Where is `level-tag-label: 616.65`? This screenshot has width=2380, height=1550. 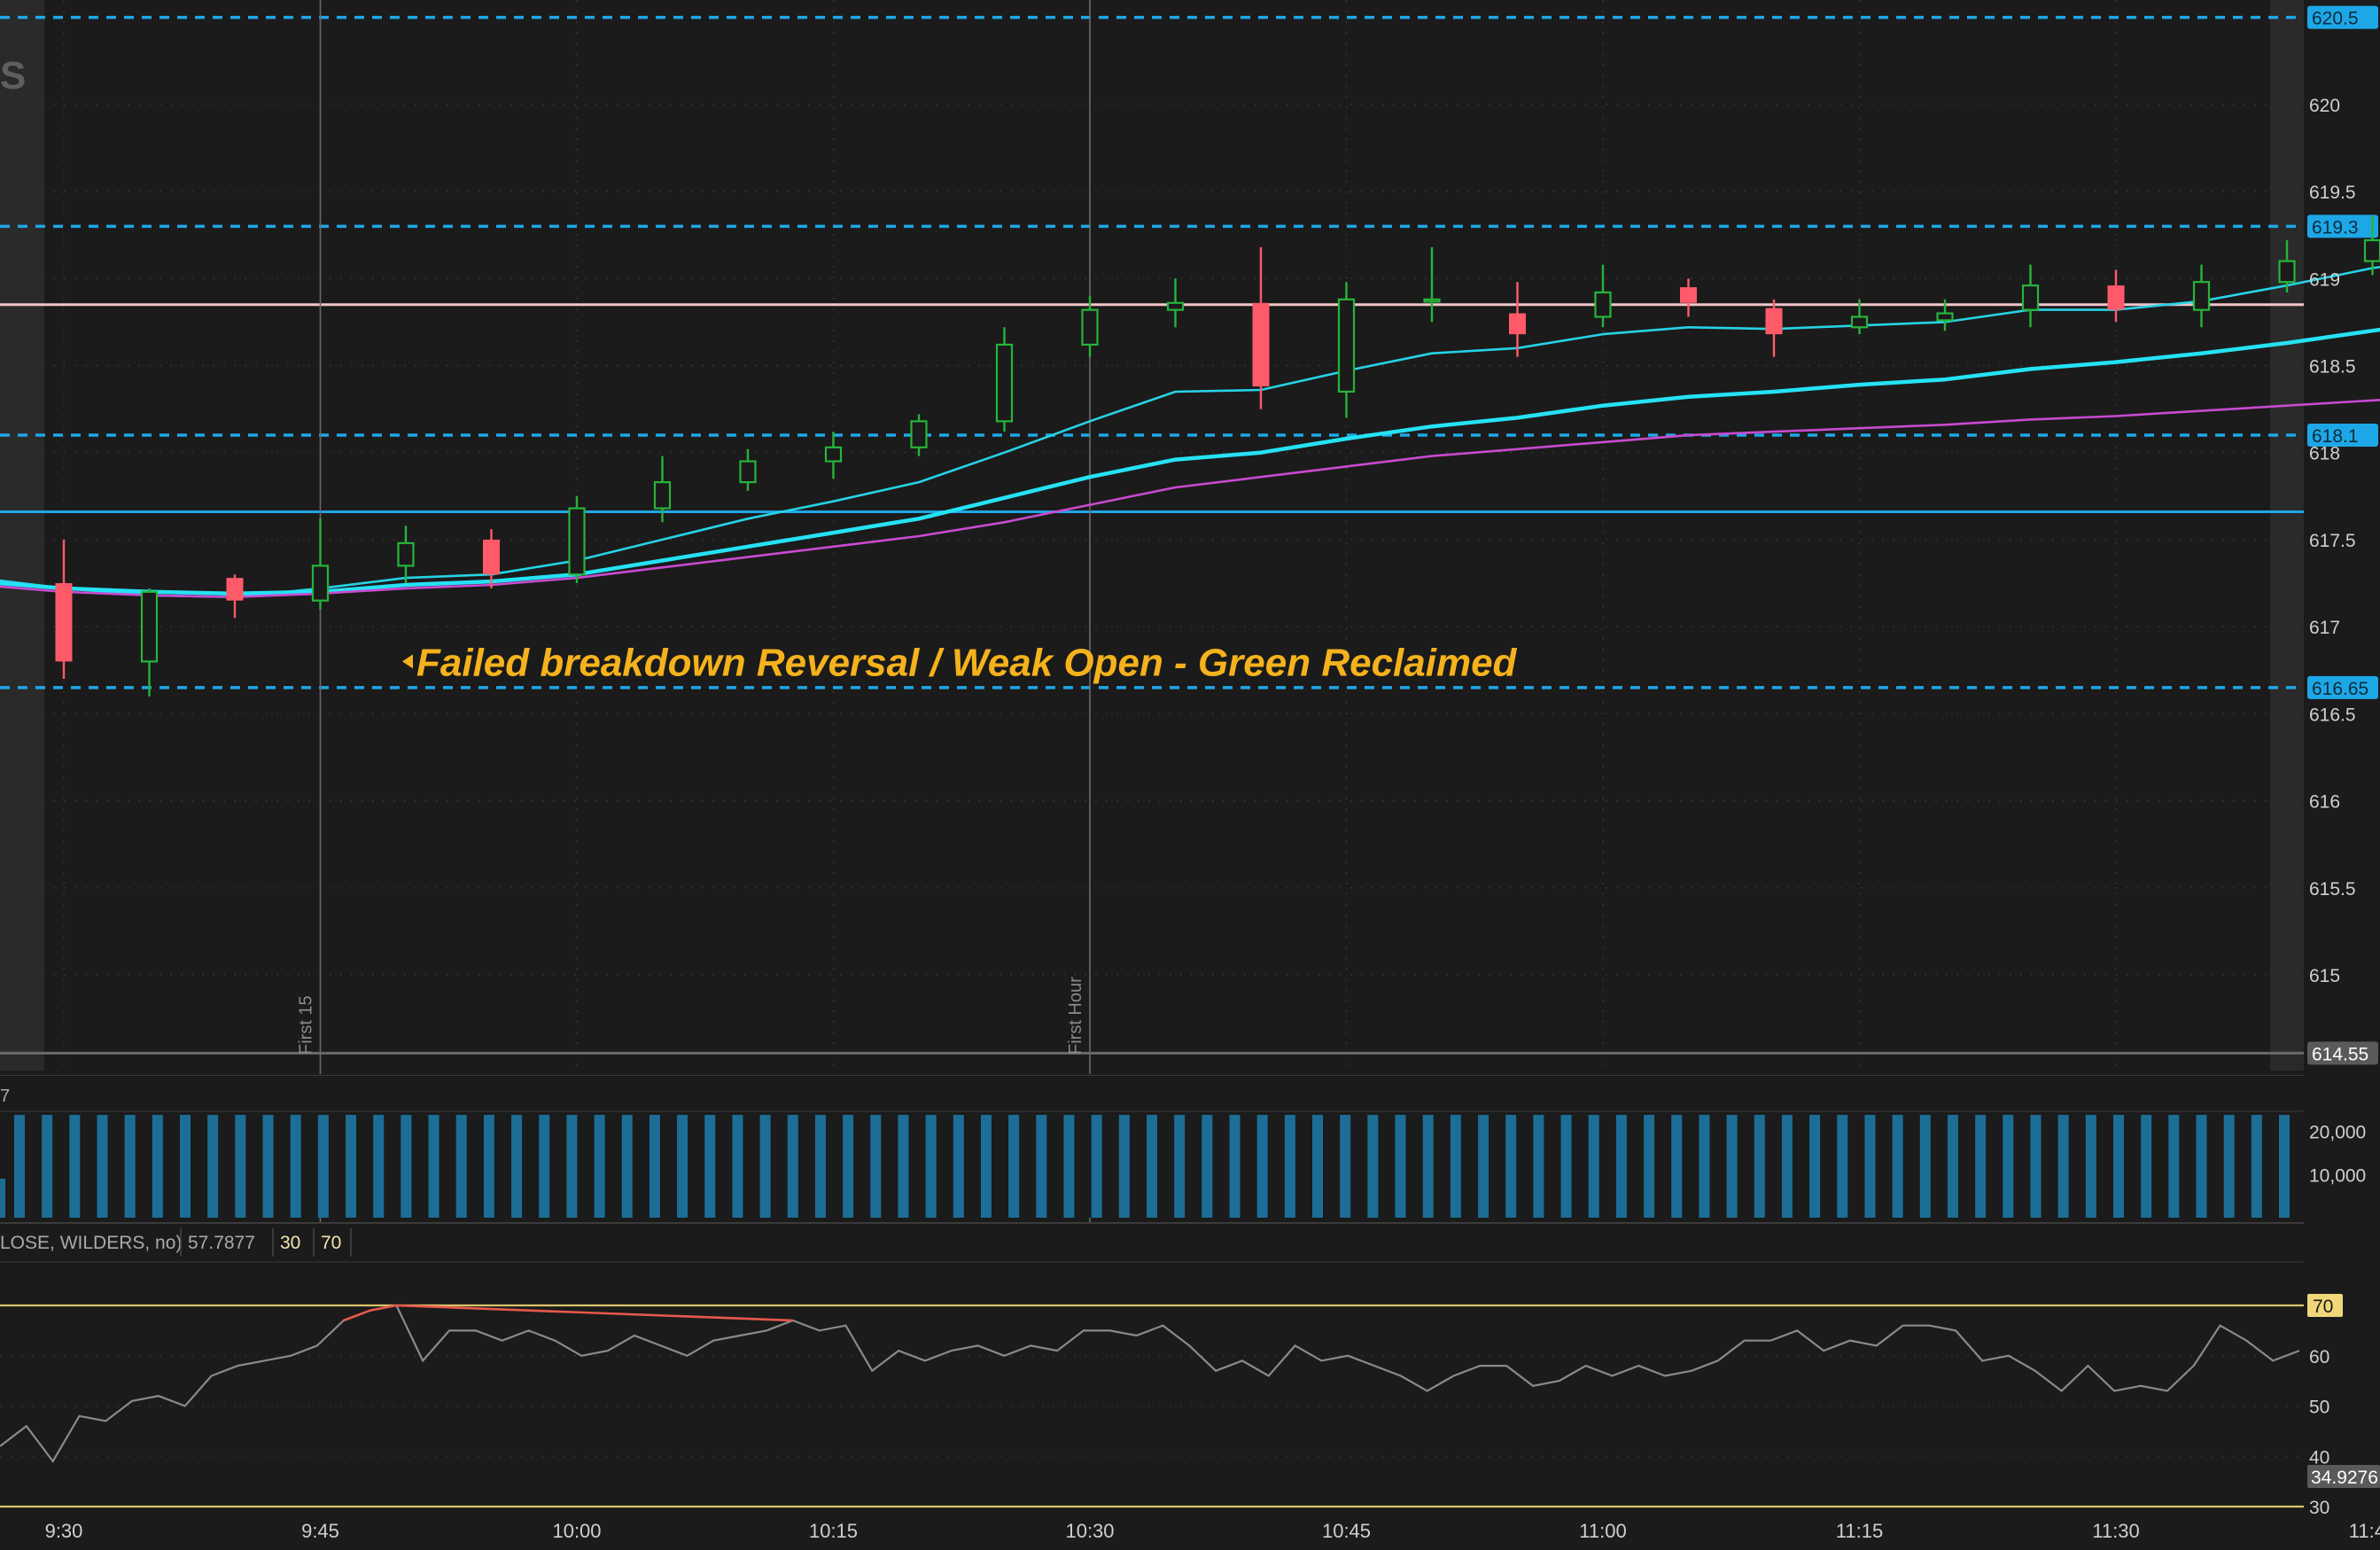
level-tag-label: 616.65 is located at coordinates (2340, 689).